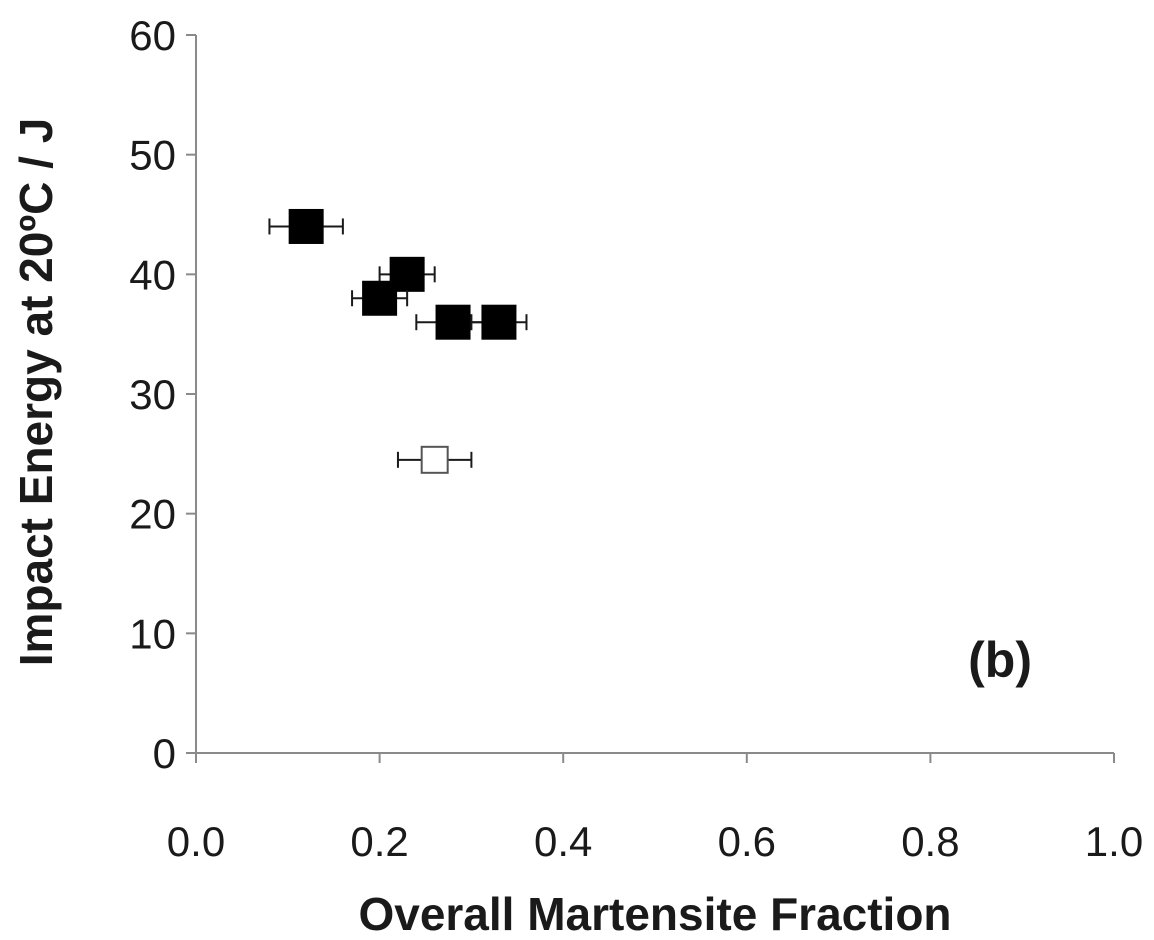  Describe the element at coordinates (164, 753) in the screenshot. I see `y-tick-label: 0` at that location.